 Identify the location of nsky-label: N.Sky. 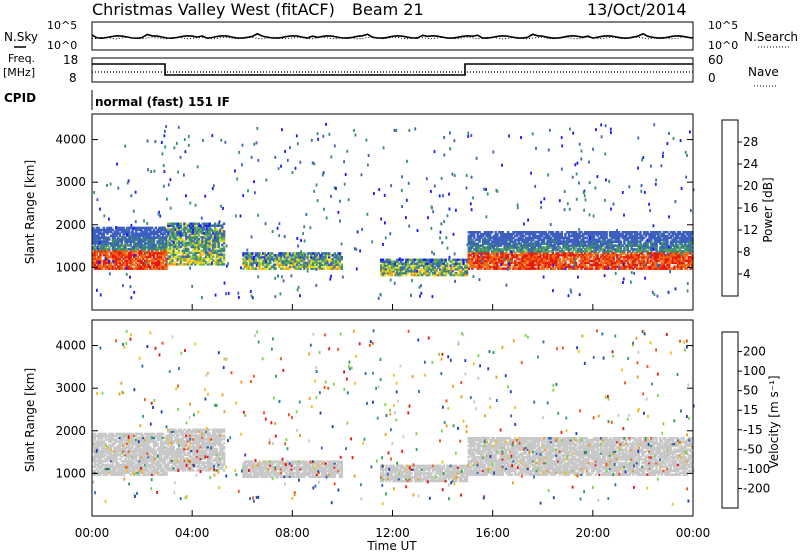
(21, 37).